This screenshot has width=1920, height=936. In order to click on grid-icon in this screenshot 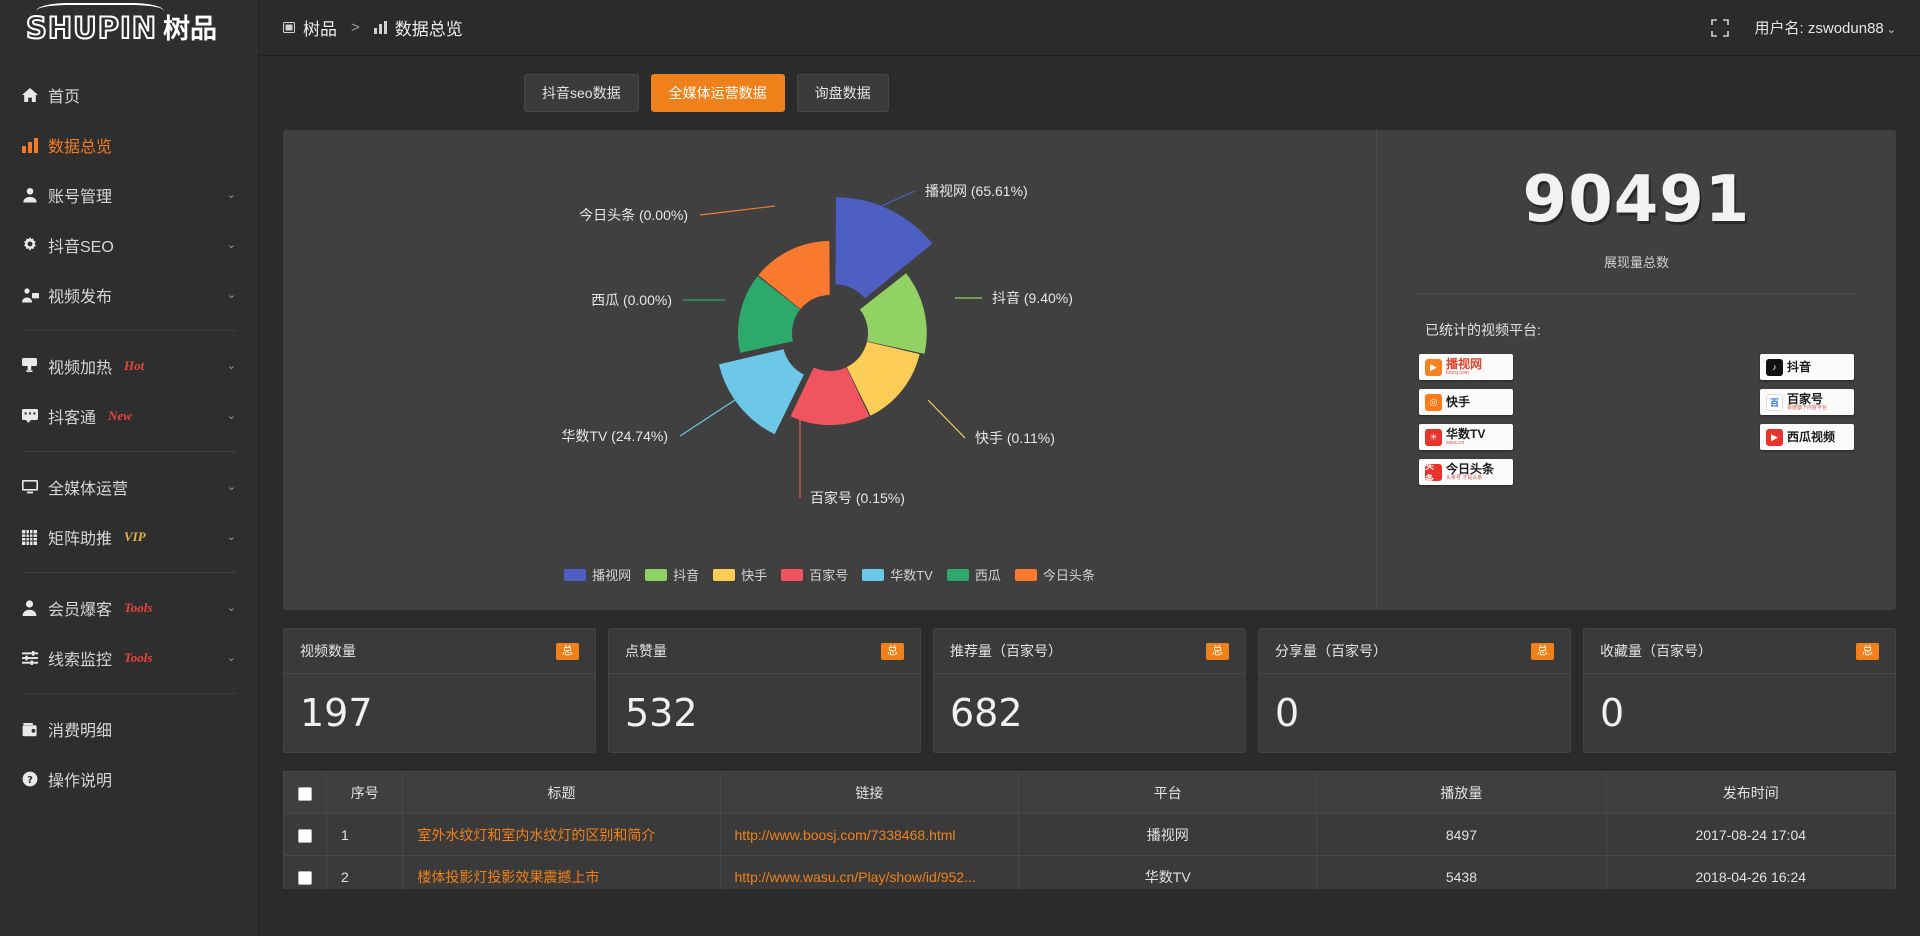, I will do `click(35, 537)`.